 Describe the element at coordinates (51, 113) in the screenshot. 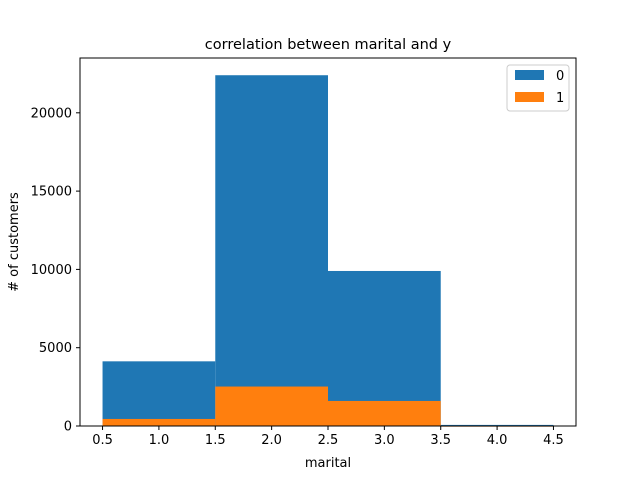

I see `y-tick-label: 20000` at that location.